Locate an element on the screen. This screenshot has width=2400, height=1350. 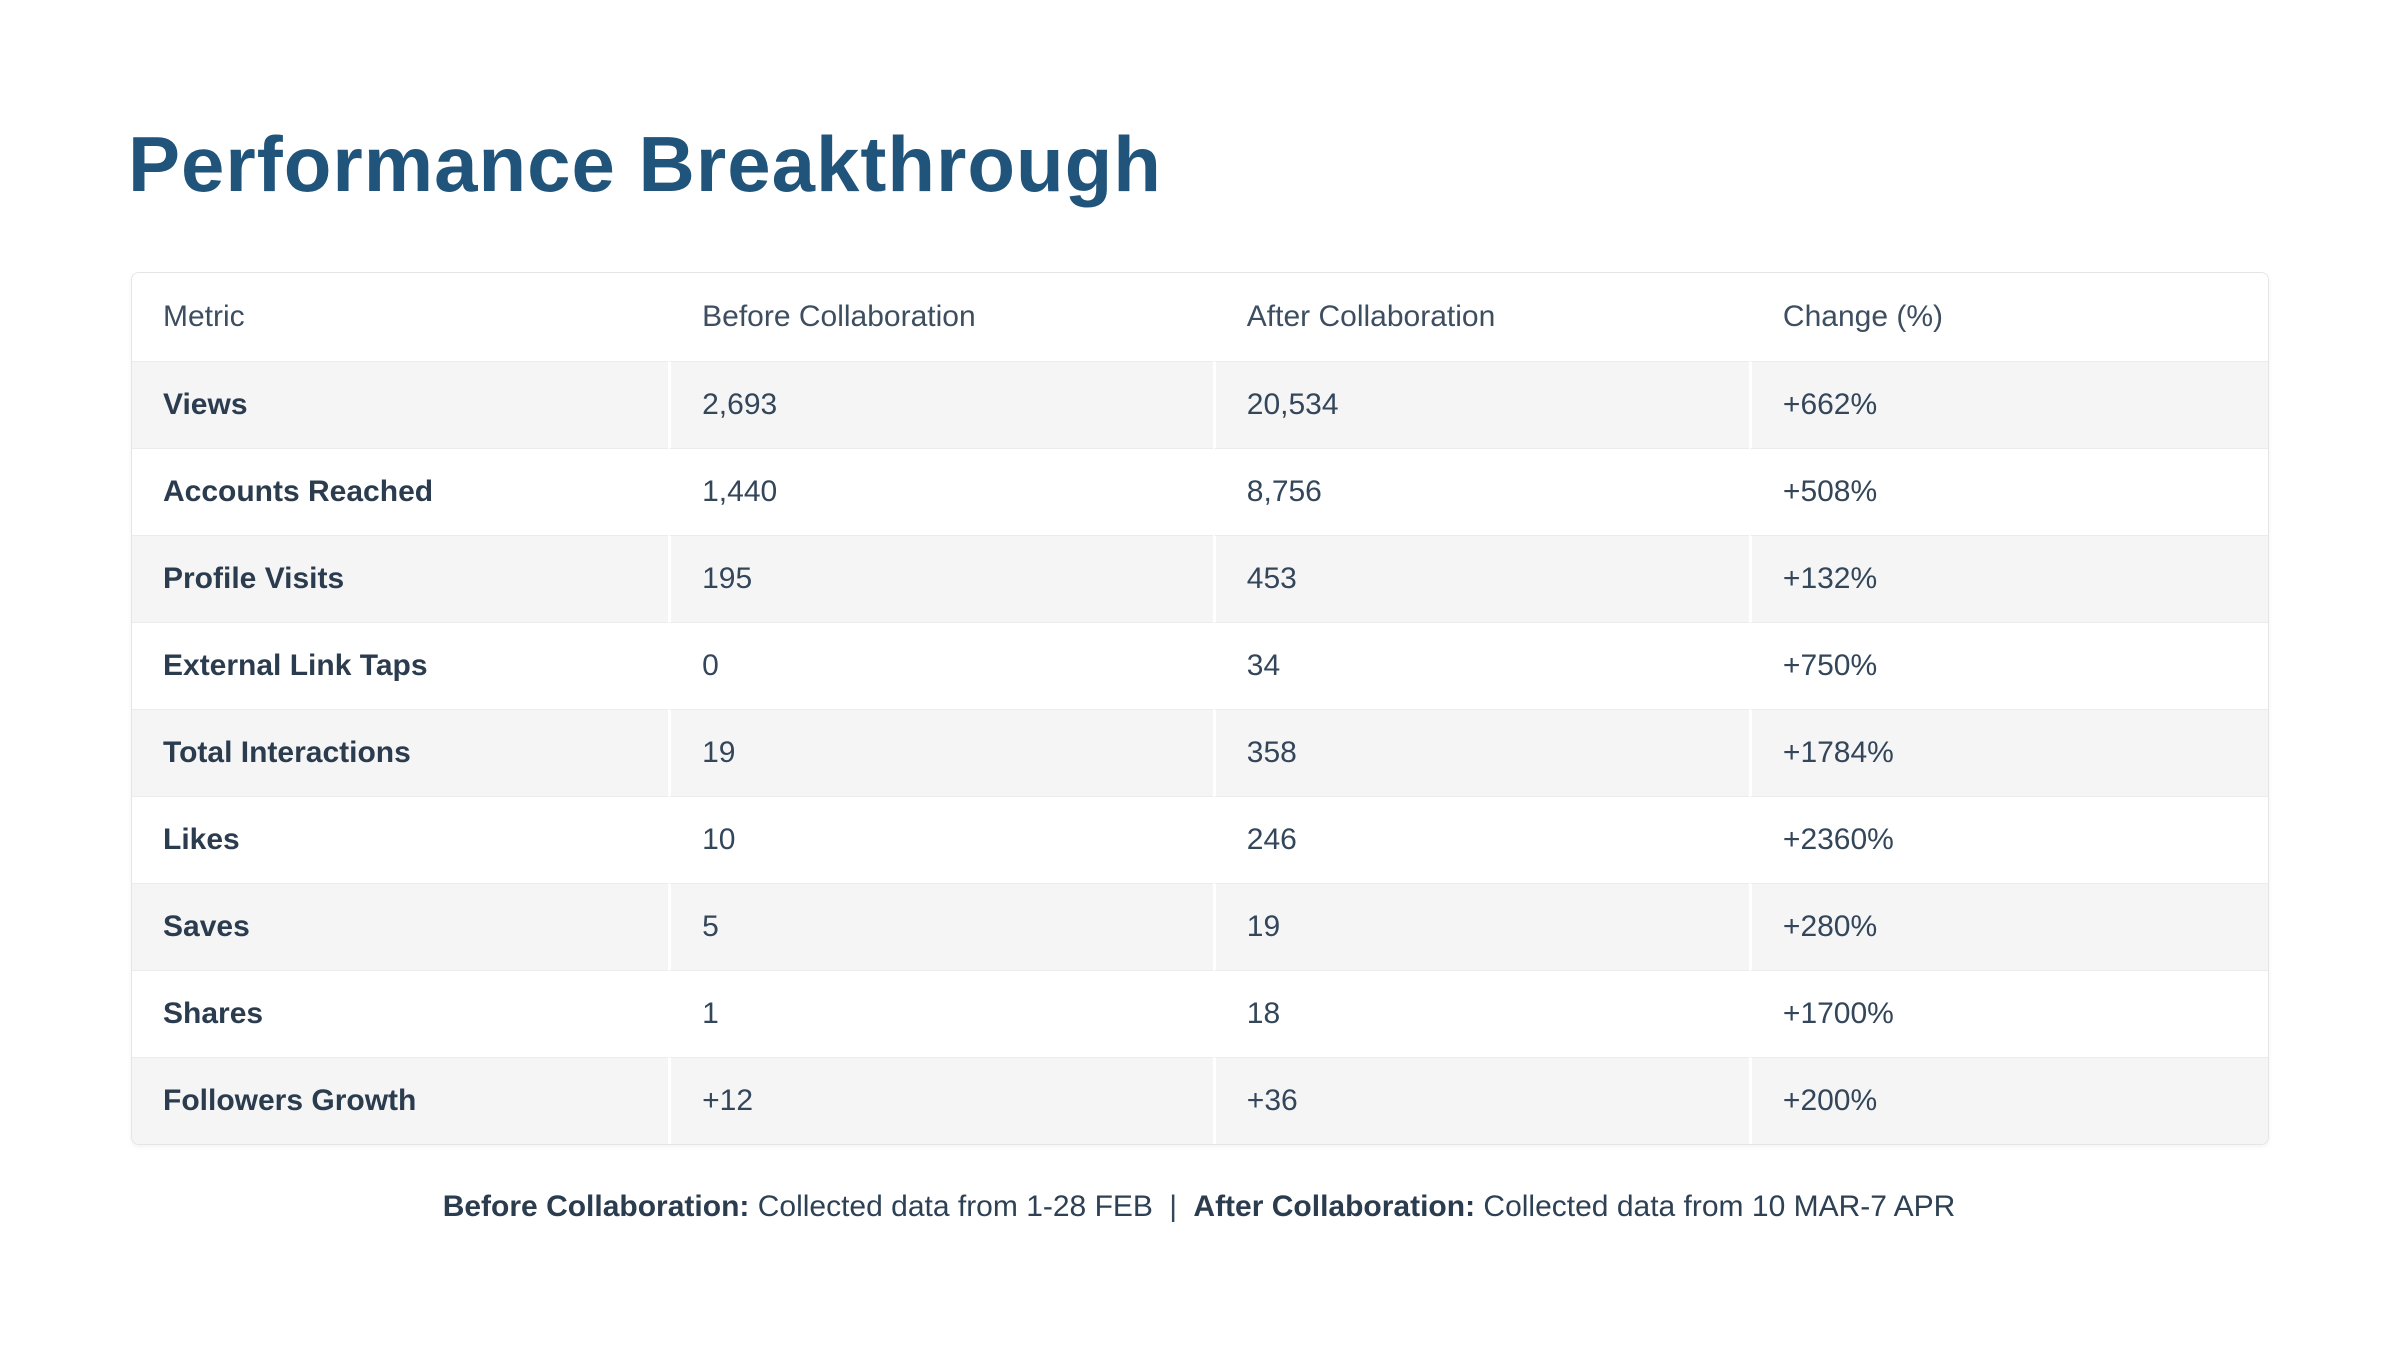
metric-cell: Profile Visits is located at coordinates (400, 578).